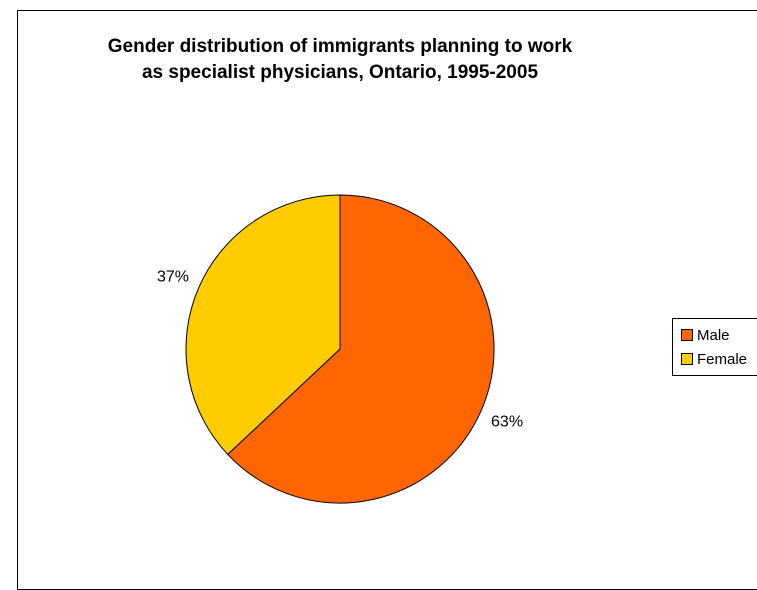 Image resolution: width=757 pixels, height=590 pixels. I want to click on legend-item-female: Female, so click(714, 359).